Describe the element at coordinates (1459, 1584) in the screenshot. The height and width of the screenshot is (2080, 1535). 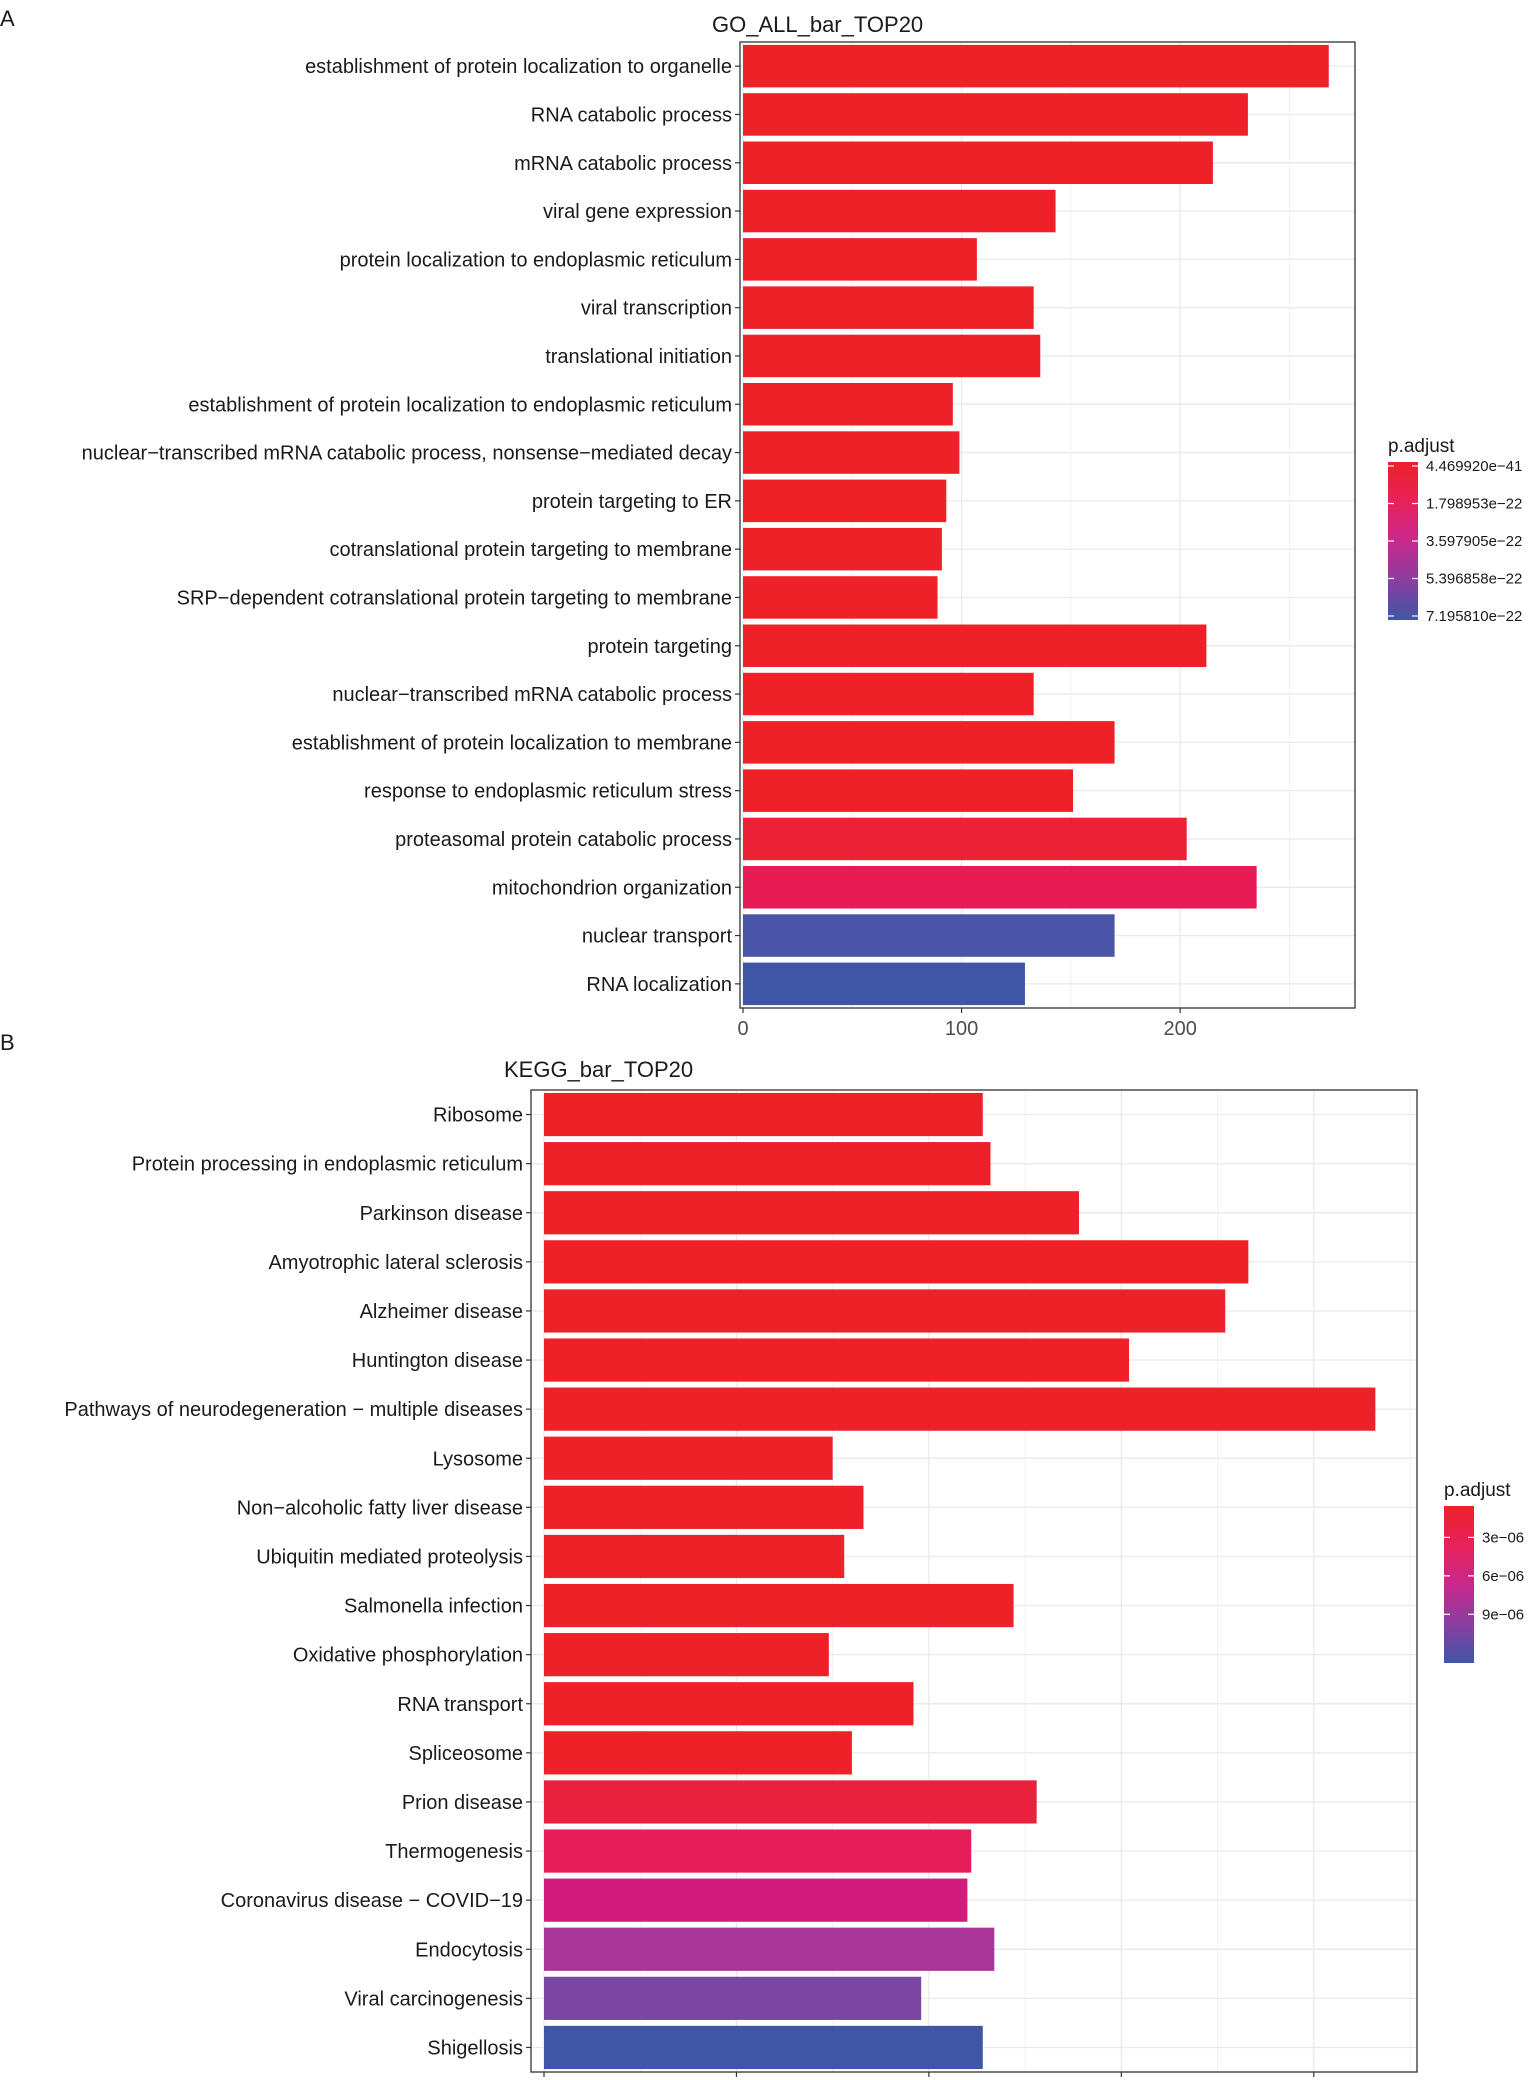
I see `legend-colorbar` at that location.